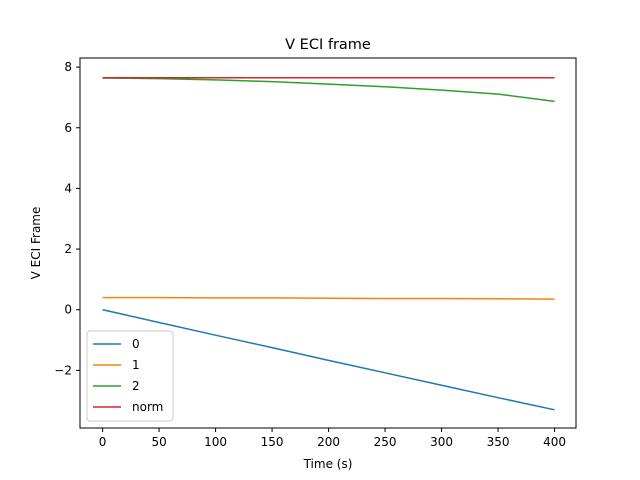  What do you see at coordinates (441, 442) in the screenshot?
I see `x-tick-label: 300` at bounding box center [441, 442].